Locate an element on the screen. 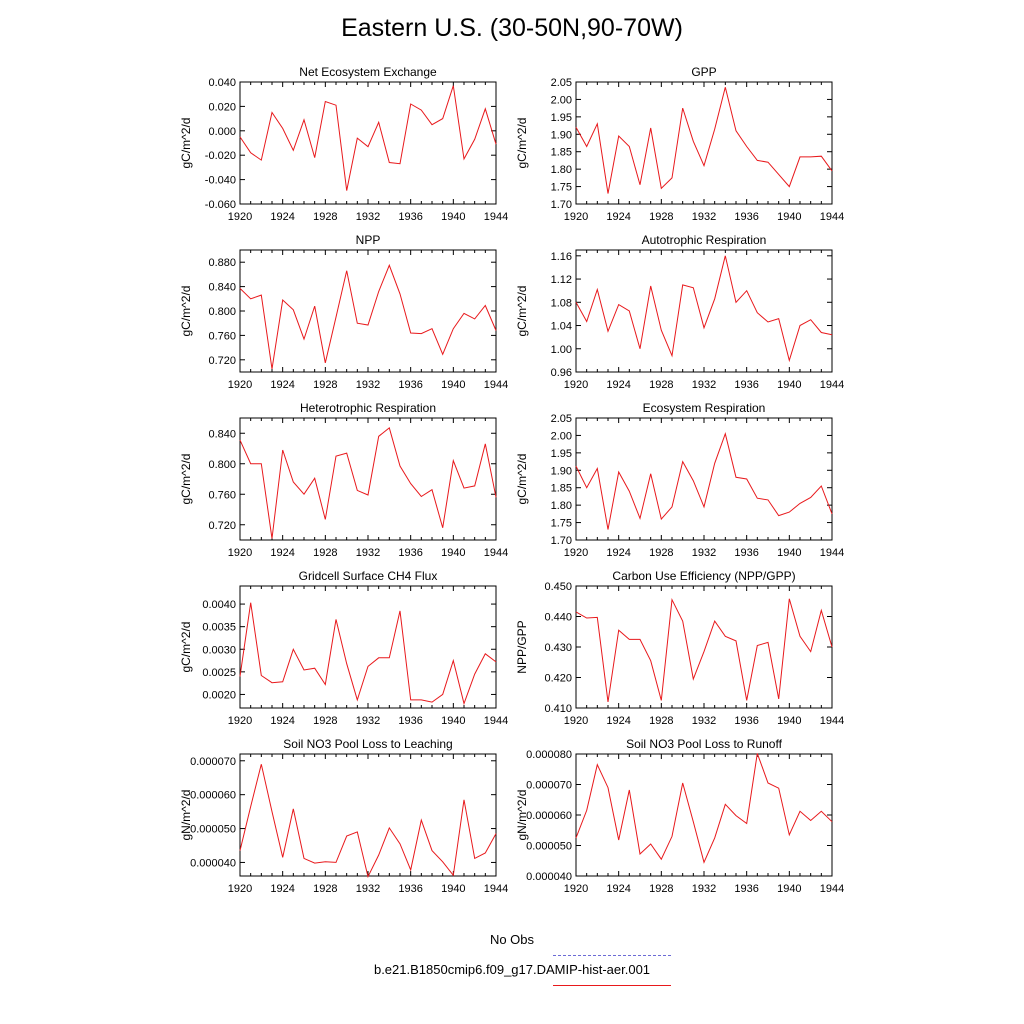 This screenshot has width=1024, height=1024. y-tick-label: 1.75 is located at coordinates (561, 188).